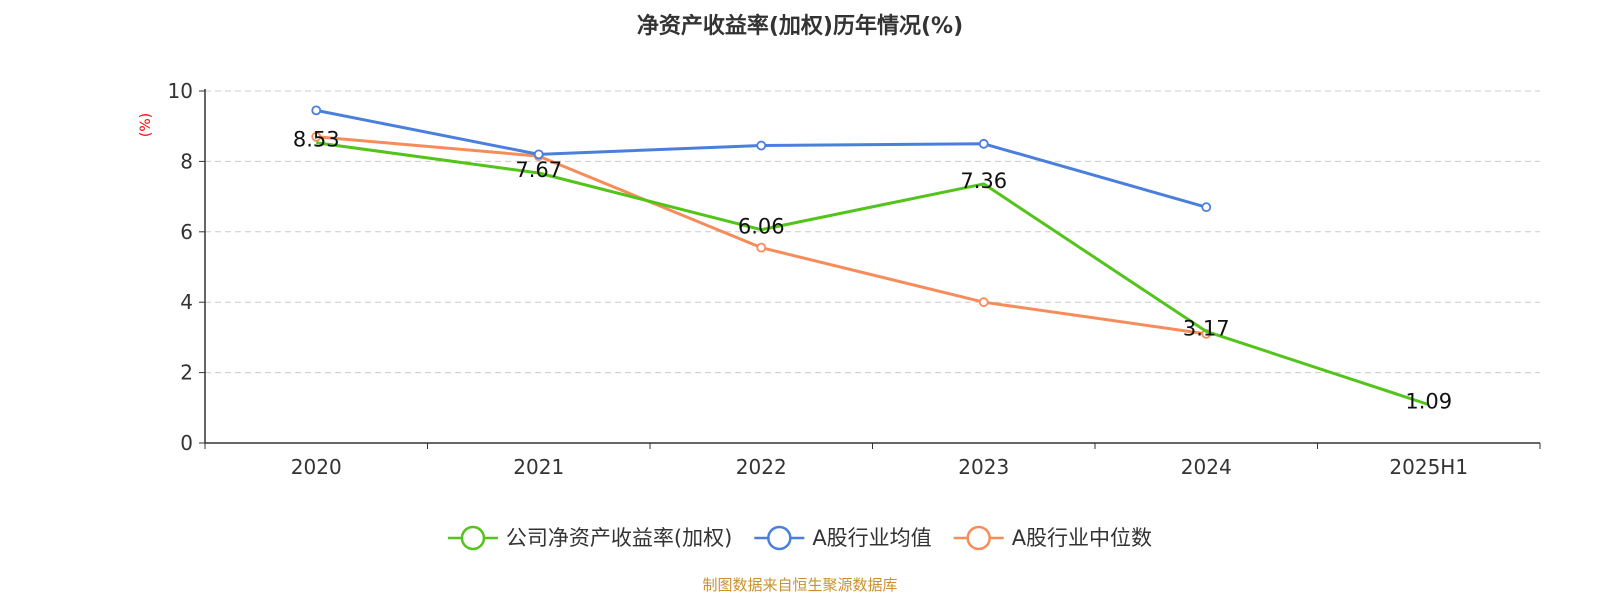  Describe the element at coordinates (1428, 467) in the screenshot. I see `x-tick-label: 2025H1` at that location.